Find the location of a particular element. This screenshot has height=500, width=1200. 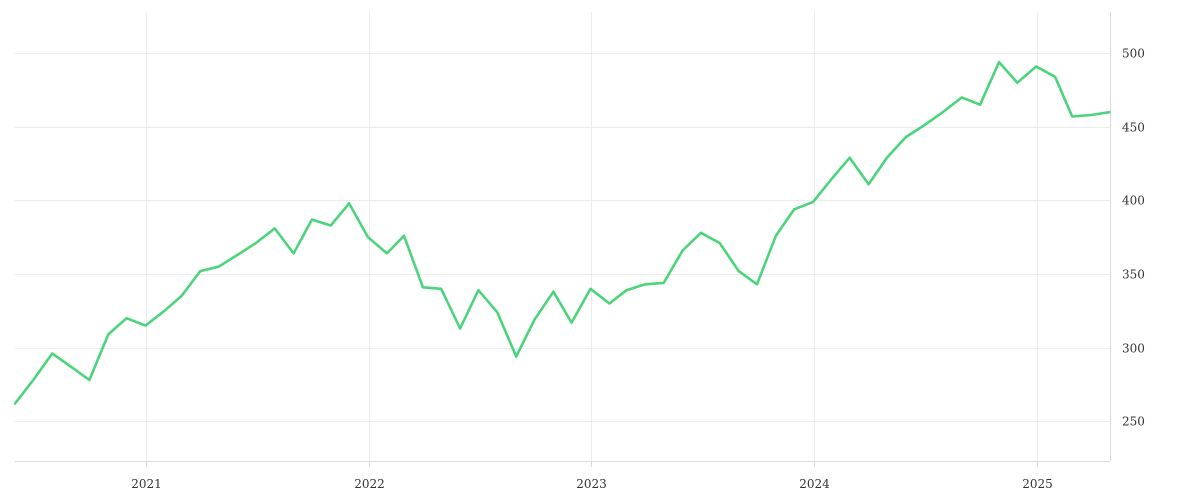

y-tick-label: 450 is located at coordinates (1133, 128).